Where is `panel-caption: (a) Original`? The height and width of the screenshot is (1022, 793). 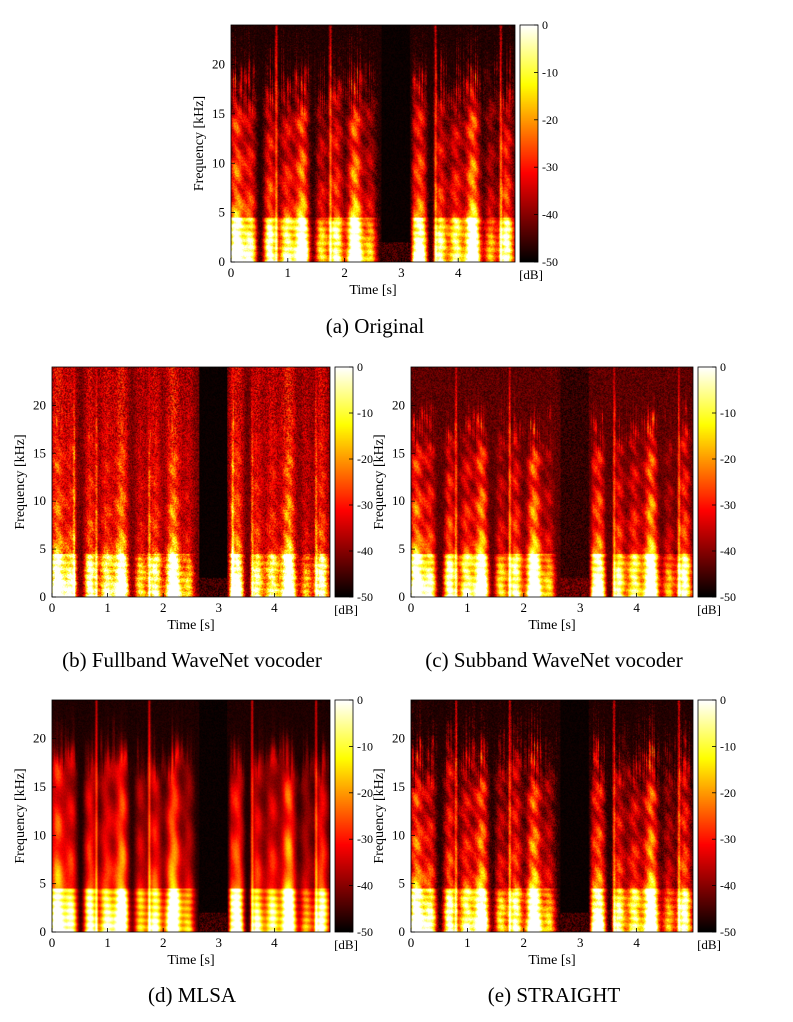
panel-caption: (a) Original is located at coordinates (375, 326).